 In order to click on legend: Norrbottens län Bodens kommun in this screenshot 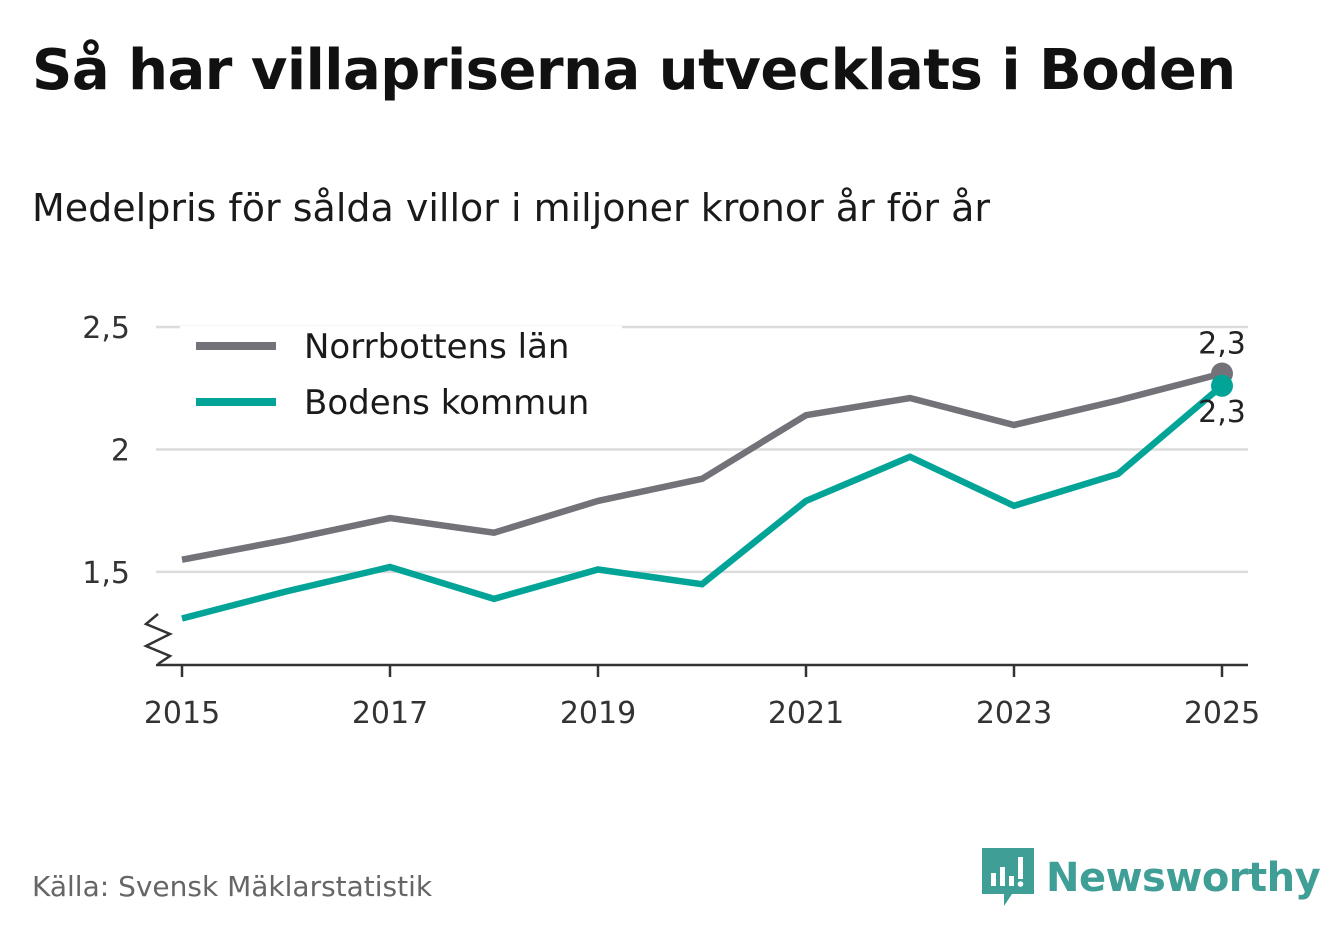, I will do `click(401, 378)`.